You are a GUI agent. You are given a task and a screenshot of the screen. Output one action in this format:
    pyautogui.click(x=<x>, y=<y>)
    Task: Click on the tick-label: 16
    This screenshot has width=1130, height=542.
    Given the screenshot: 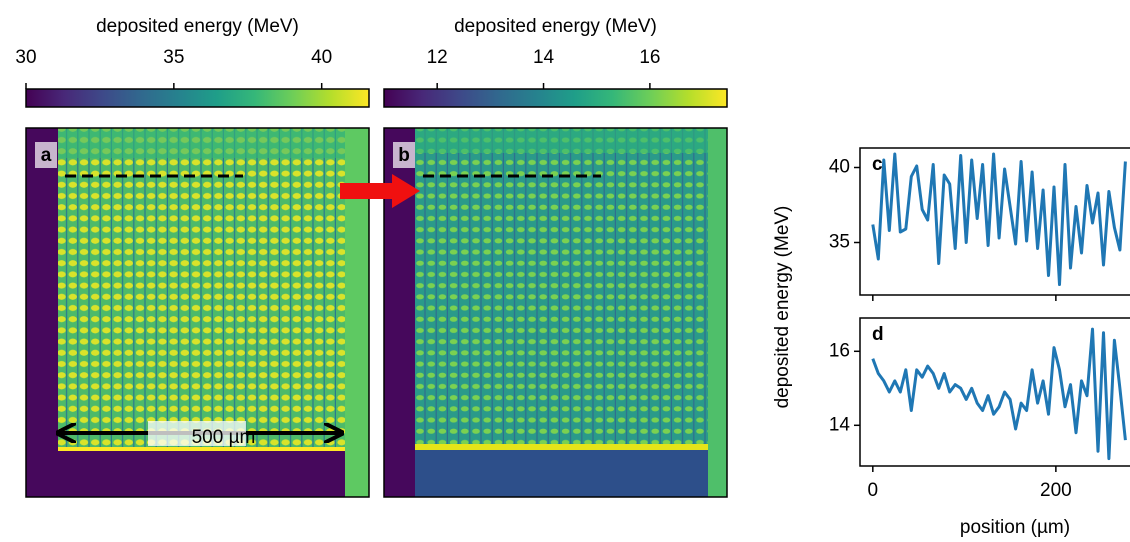 What is the action you would take?
    pyautogui.click(x=649, y=57)
    